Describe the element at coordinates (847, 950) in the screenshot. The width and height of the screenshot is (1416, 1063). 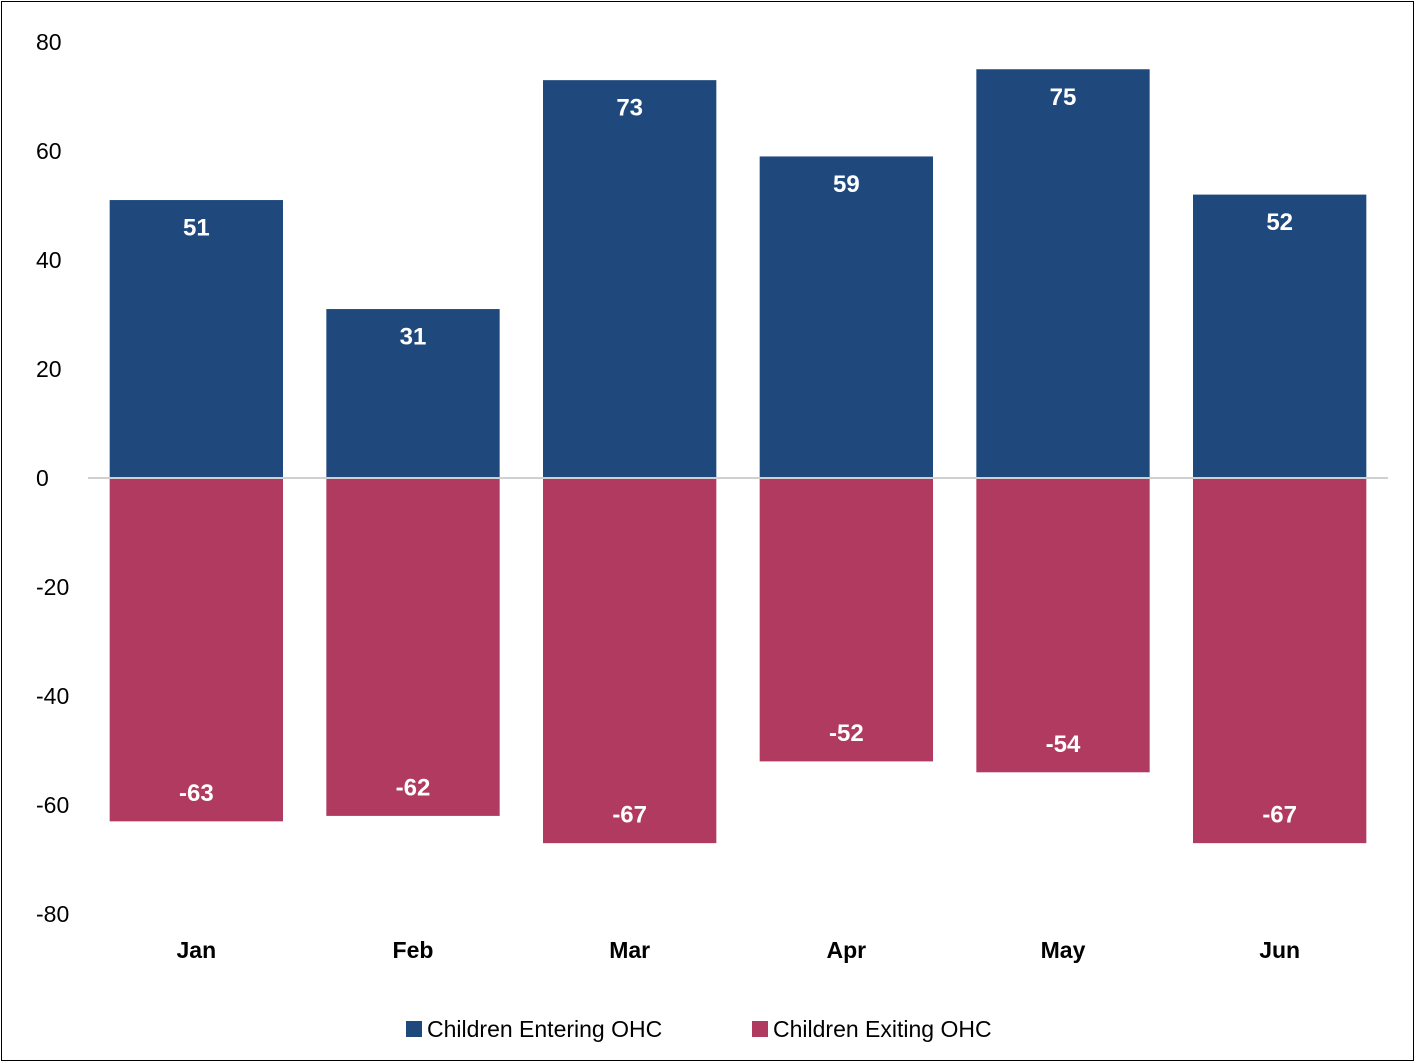
I see `x-tick-label: Apr` at that location.